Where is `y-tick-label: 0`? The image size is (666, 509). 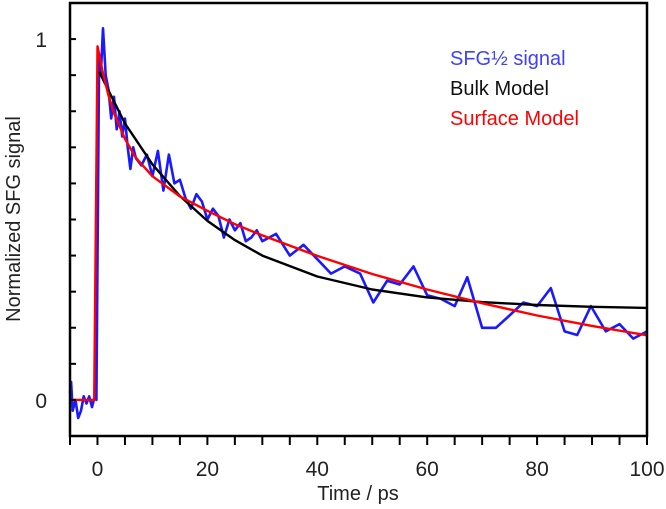
y-tick-label: 0 is located at coordinates (41, 401).